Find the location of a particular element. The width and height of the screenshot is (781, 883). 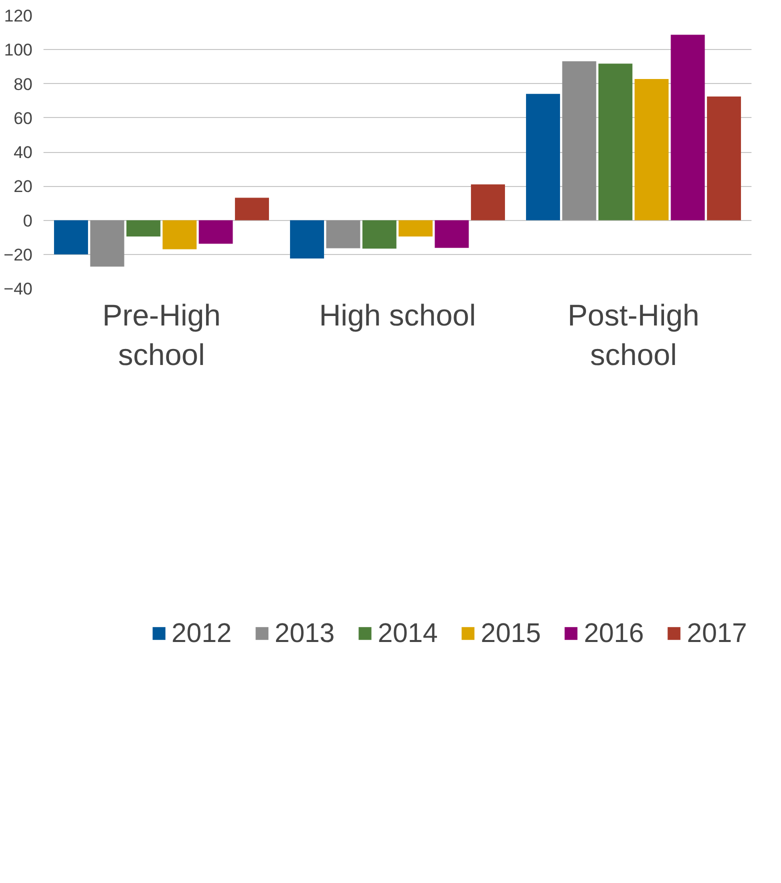

y-tick-label: −40 is located at coordinates (18, 289).